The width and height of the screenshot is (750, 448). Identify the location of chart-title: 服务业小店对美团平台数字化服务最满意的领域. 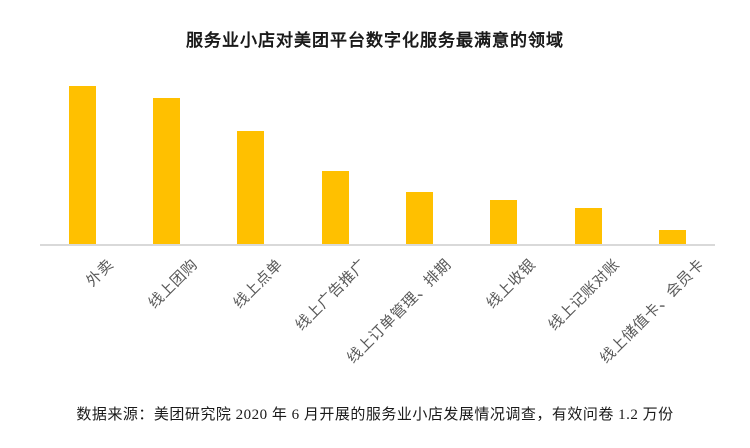
(375, 40).